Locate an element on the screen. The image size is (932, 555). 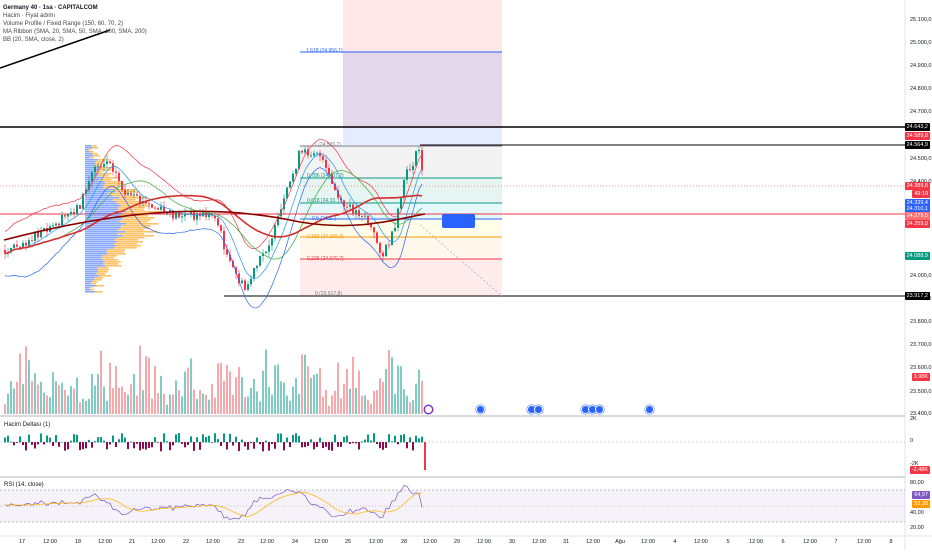
delta-panel-label: Hacim Deltası (1) is located at coordinates (27, 425).